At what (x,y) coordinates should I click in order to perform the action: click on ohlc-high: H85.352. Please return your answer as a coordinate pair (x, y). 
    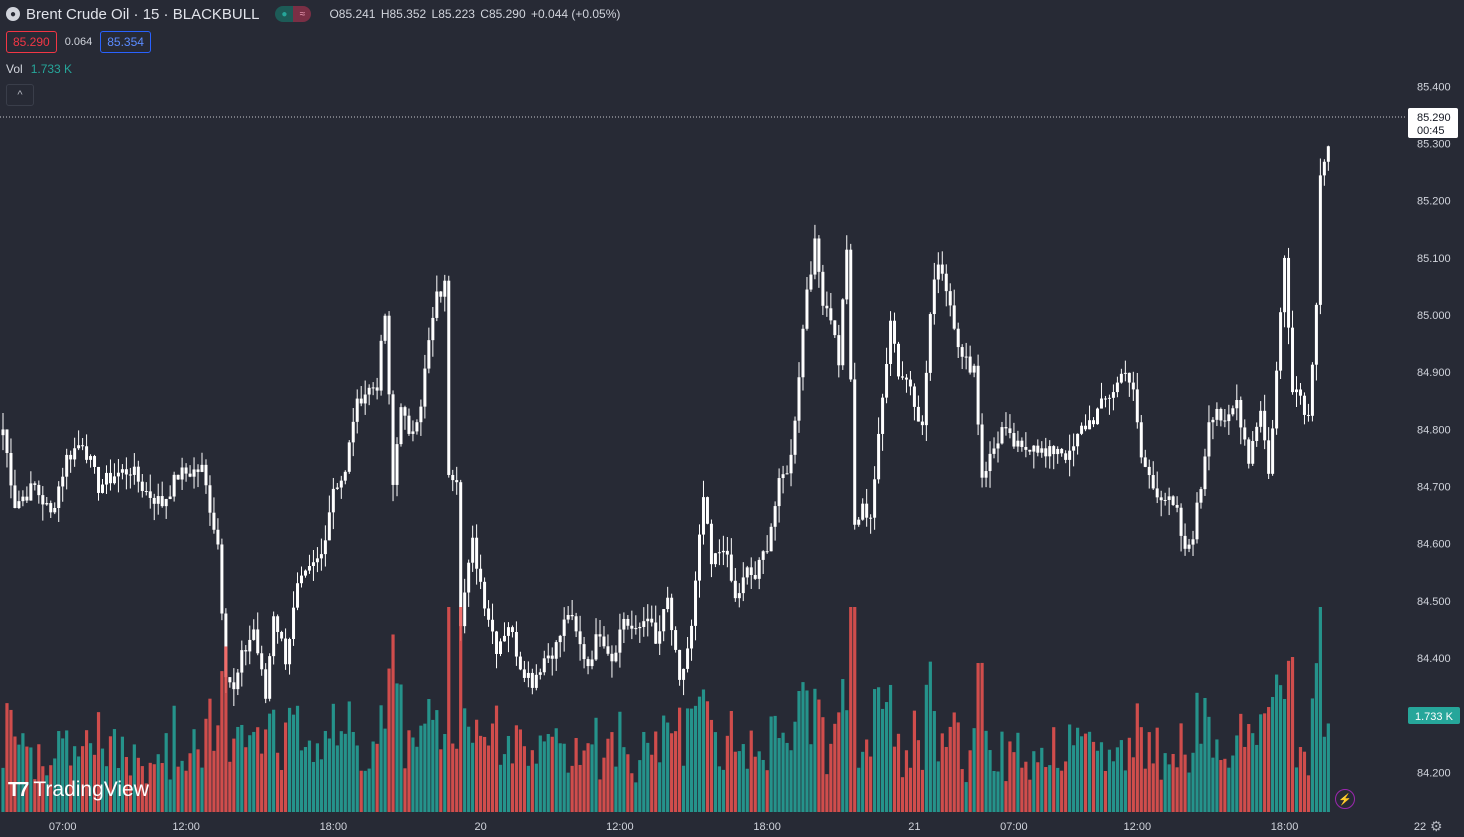
    Looking at the image, I should click on (403, 14).